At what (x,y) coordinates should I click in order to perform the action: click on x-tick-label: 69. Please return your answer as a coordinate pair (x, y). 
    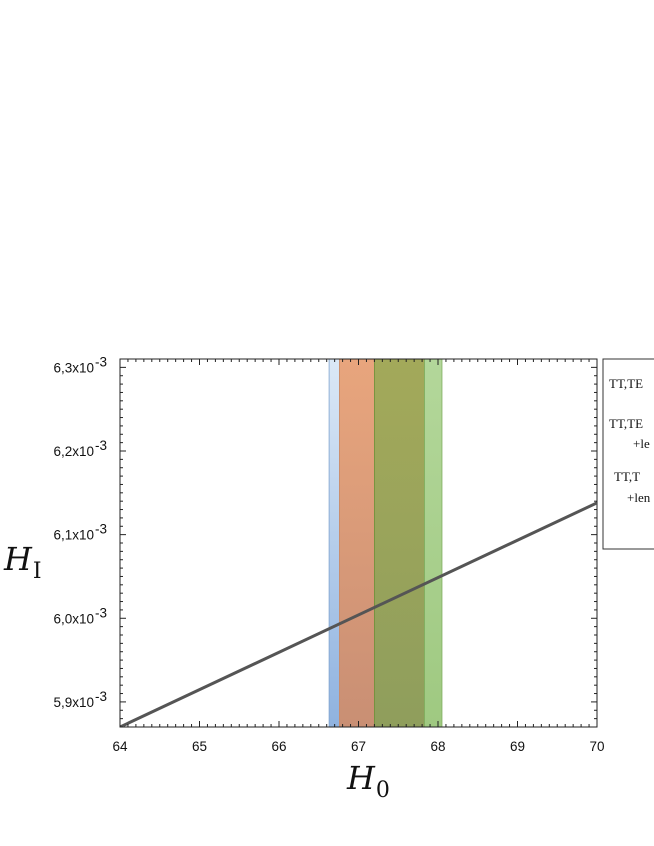
    Looking at the image, I should click on (517, 746).